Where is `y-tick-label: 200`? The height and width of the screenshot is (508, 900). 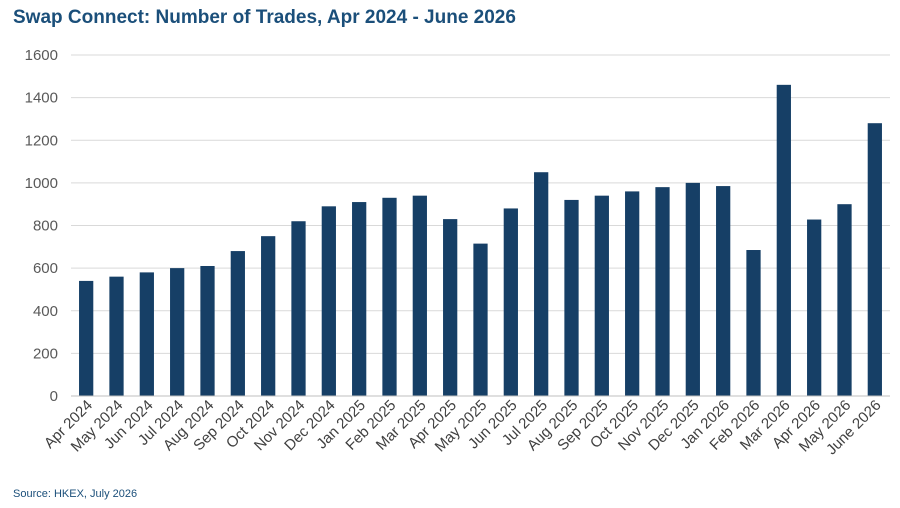
y-tick-label: 200 is located at coordinates (45, 353).